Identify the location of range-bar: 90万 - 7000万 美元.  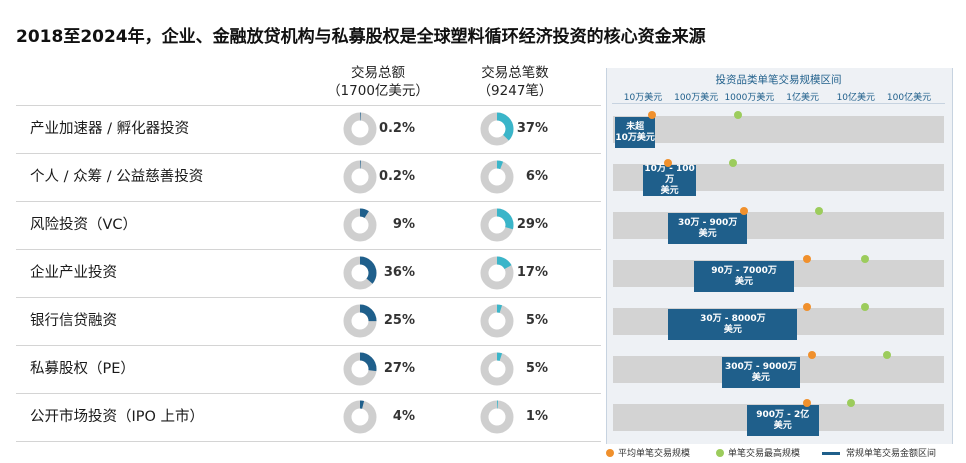
(744, 276).